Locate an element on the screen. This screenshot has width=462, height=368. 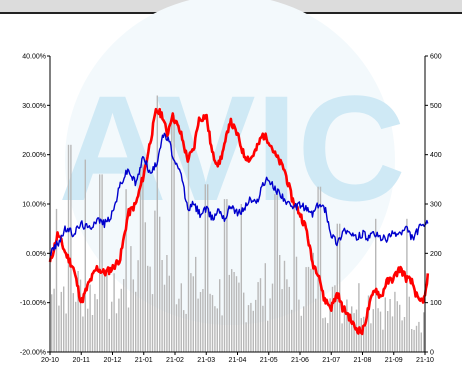
x-tick-label: 21-06 is located at coordinates (300, 360).